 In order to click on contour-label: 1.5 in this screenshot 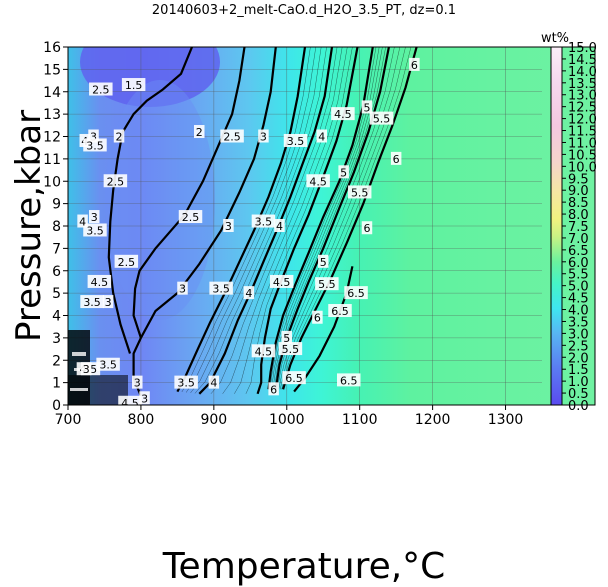, I will do `click(133, 85)`.